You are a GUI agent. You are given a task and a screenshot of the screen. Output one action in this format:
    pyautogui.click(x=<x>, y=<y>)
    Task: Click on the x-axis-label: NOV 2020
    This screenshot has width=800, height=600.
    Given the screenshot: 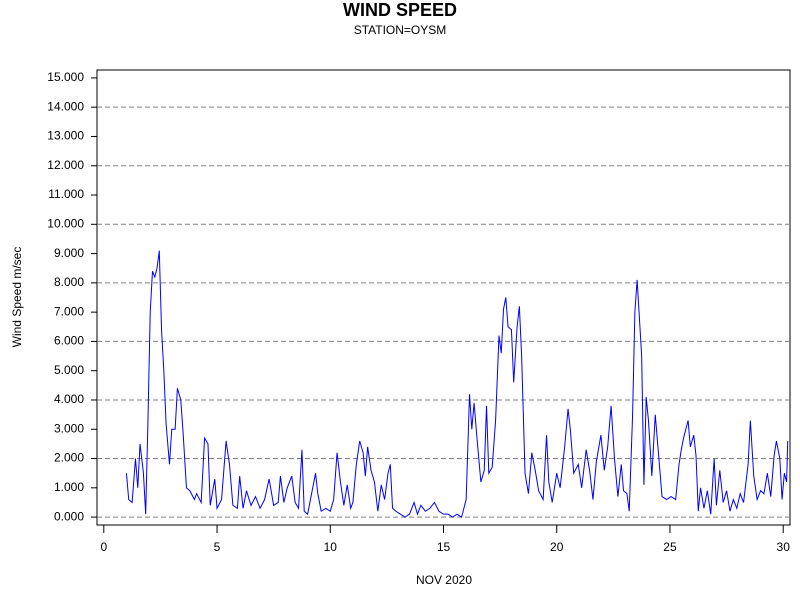 What is the action you would take?
    pyautogui.click(x=444, y=580)
    